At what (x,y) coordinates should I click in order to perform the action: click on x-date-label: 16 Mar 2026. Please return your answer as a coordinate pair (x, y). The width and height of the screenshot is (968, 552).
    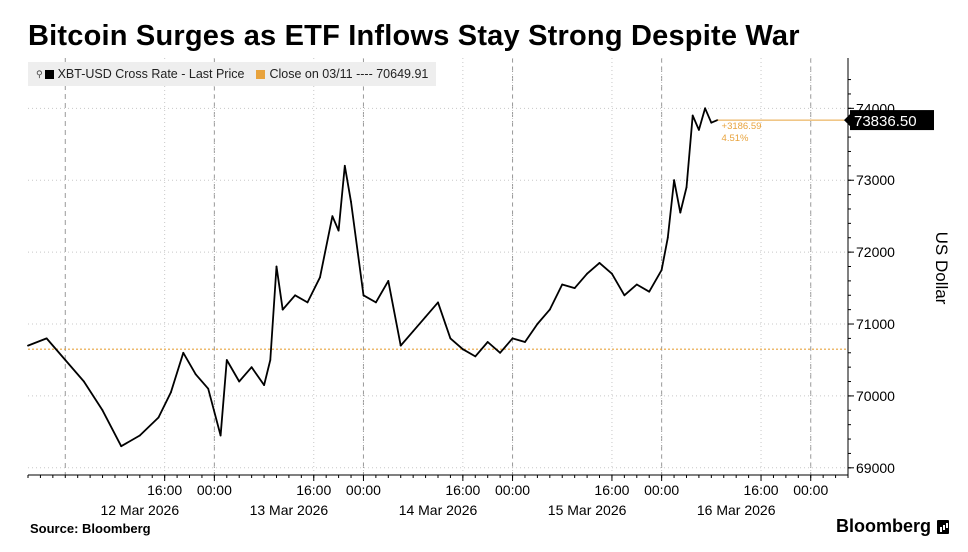
    Looking at the image, I should click on (736, 510).